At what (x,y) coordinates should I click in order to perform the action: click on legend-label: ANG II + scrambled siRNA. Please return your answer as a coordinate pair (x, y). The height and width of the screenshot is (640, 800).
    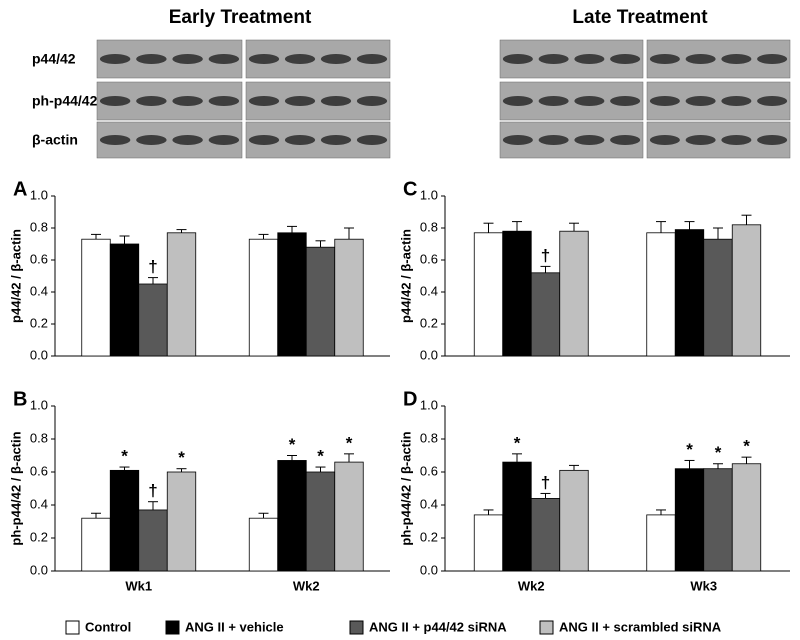
    Looking at the image, I should click on (640, 626).